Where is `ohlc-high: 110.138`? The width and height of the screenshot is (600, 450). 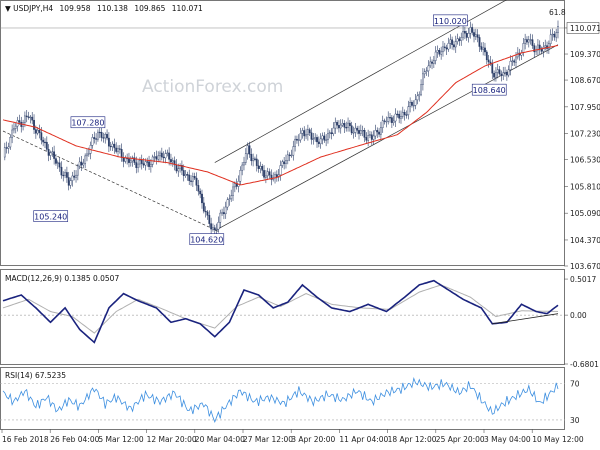 ohlc-high: 110.138 is located at coordinates (112, 8).